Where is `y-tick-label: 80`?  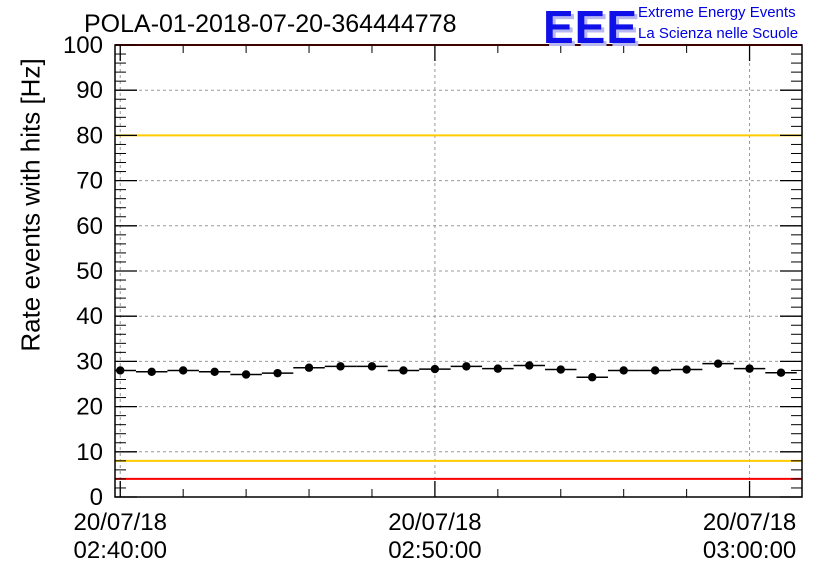 y-tick-label: 80 is located at coordinates (89, 135).